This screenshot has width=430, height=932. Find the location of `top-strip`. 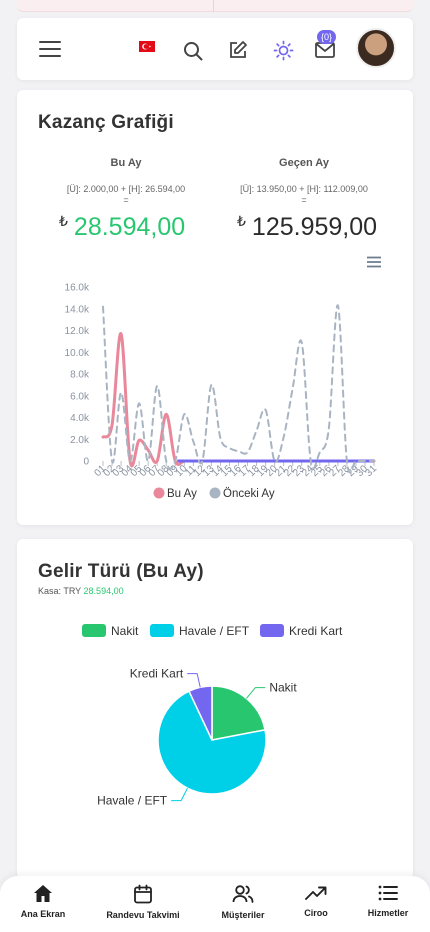

top-strip is located at coordinates (215, 6).